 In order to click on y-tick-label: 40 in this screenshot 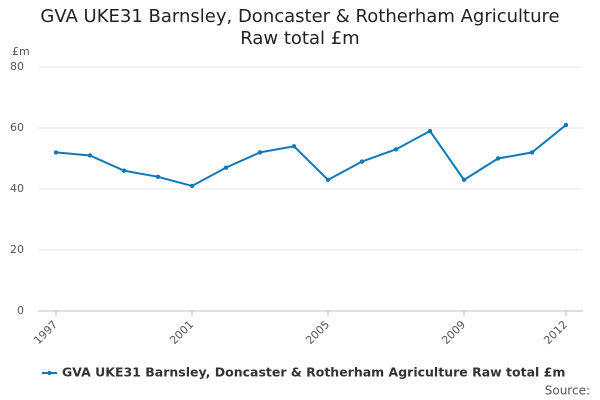, I will do `click(17, 188)`.